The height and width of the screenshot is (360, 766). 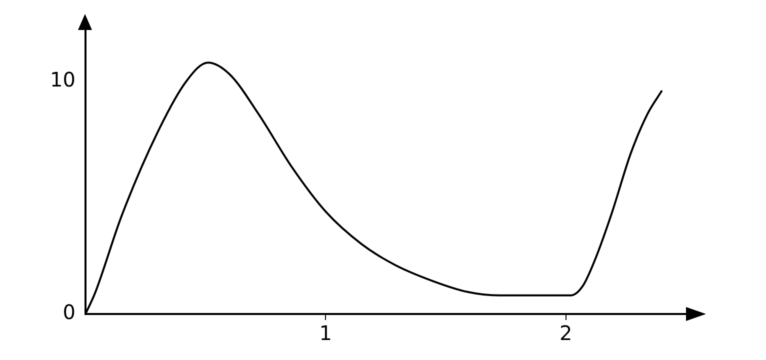 What do you see at coordinates (63, 79) in the screenshot?
I see `y-tick-label: 10` at bounding box center [63, 79].